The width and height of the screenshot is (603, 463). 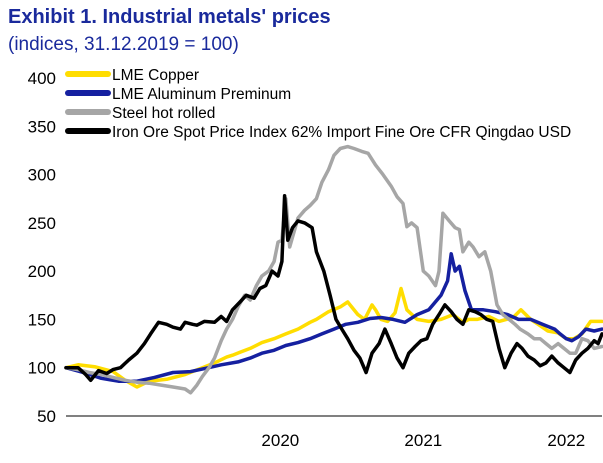 What do you see at coordinates (42, 78) in the screenshot?
I see `y-tick-label: 400` at bounding box center [42, 78].